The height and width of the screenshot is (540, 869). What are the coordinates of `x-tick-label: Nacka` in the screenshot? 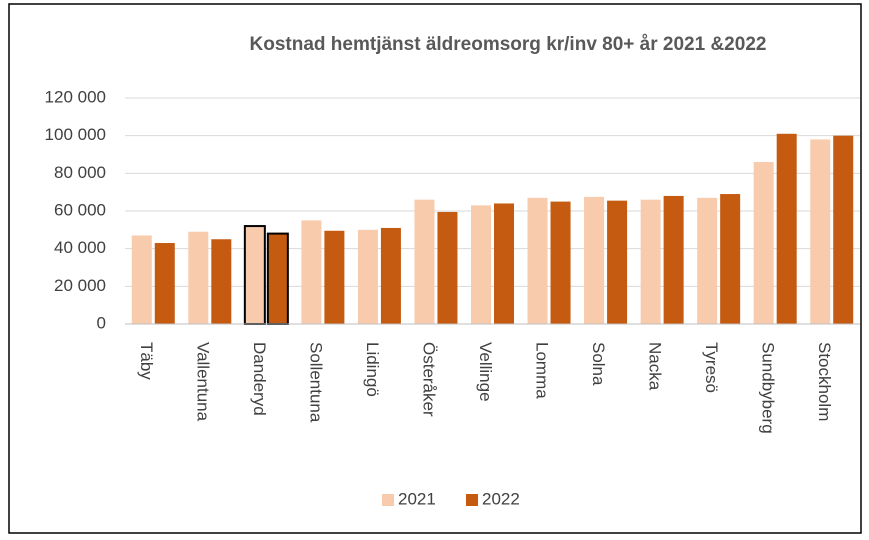 It's located at (655, 366).